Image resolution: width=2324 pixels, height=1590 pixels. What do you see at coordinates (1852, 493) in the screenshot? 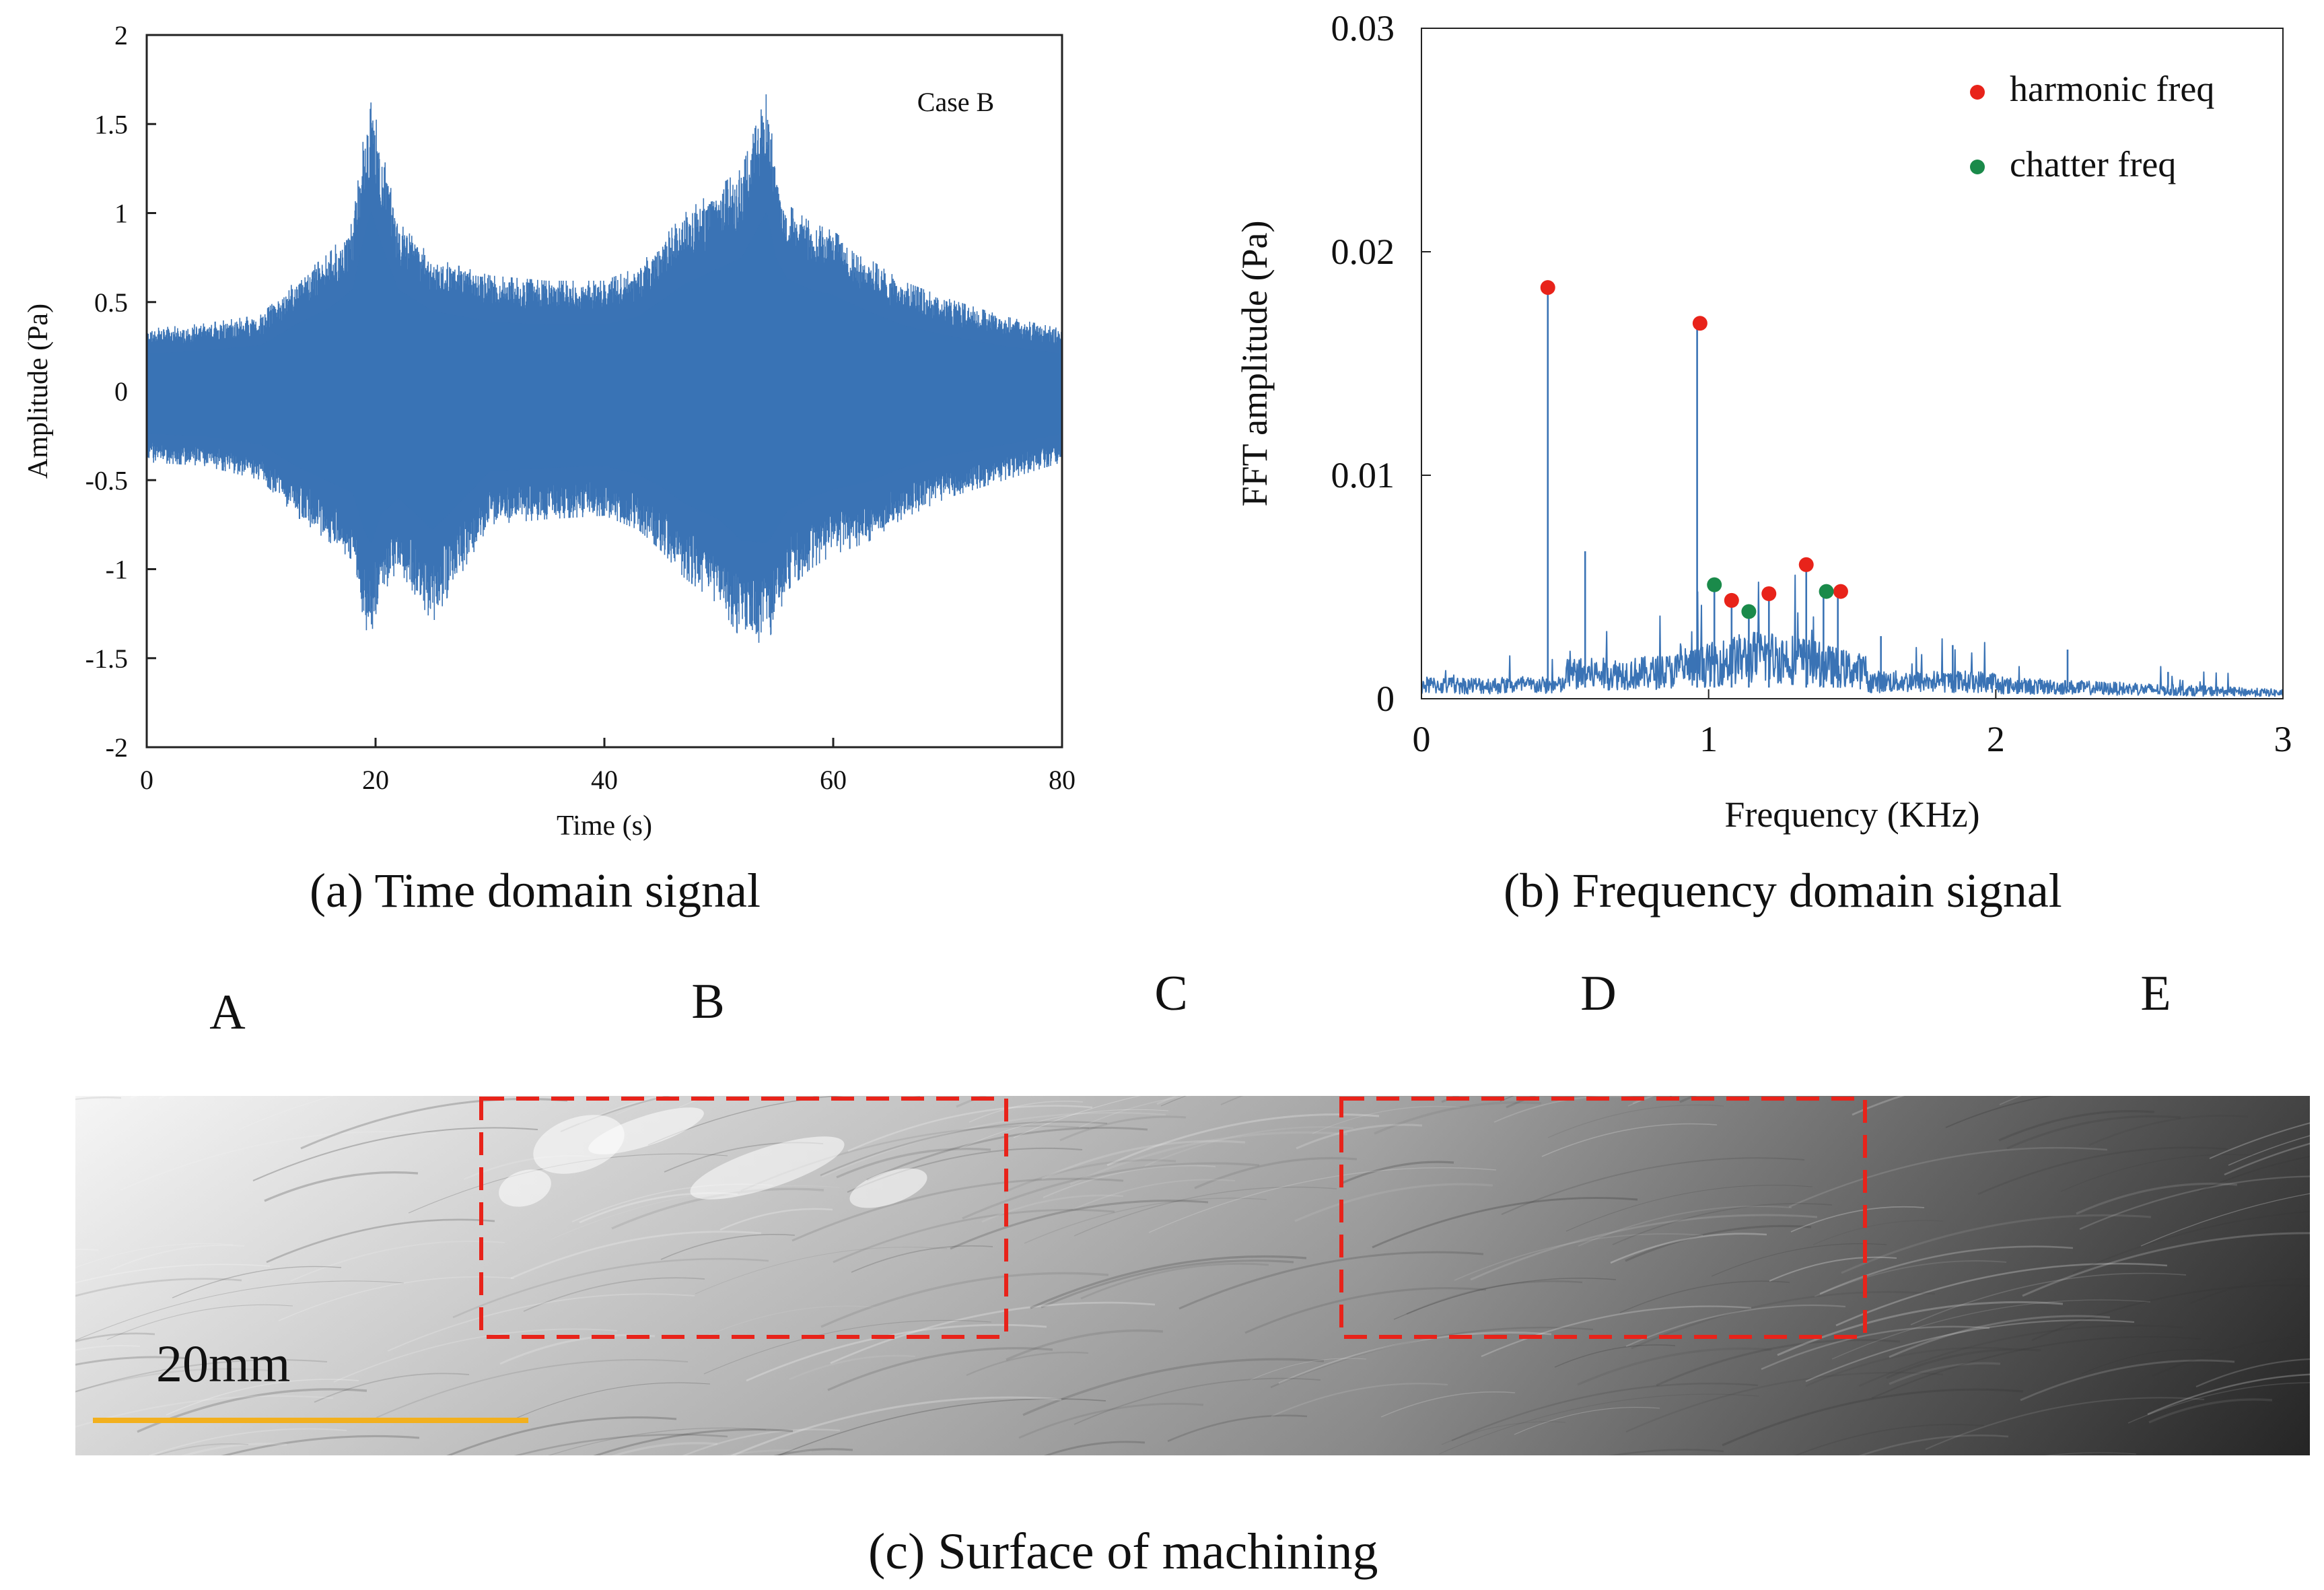
I see `fft-spectrum-series` at bounding box center [1852, 493].